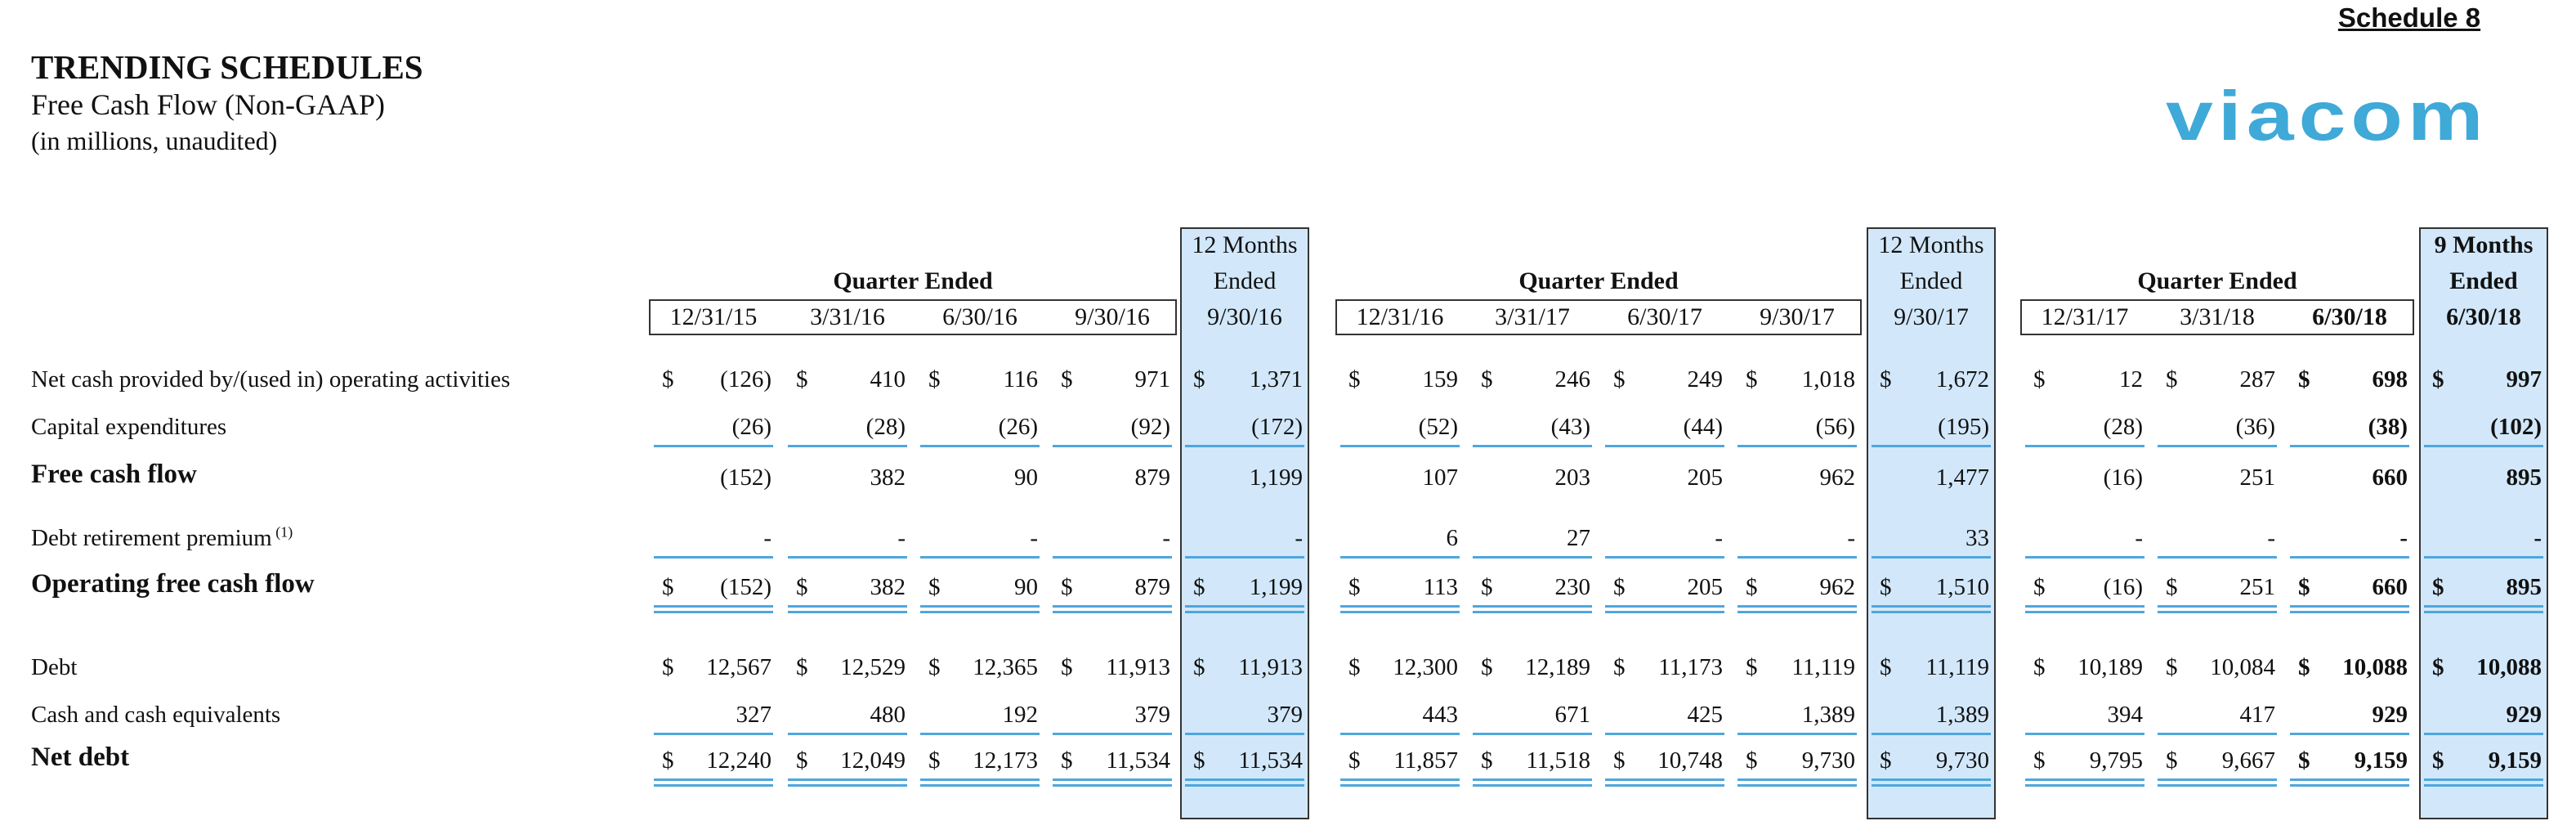 This screenshot has width=2576, height=821. Describe the element at coordinates (2350, 427) in the screenshot. I see `table-cell: (38)` at that location.